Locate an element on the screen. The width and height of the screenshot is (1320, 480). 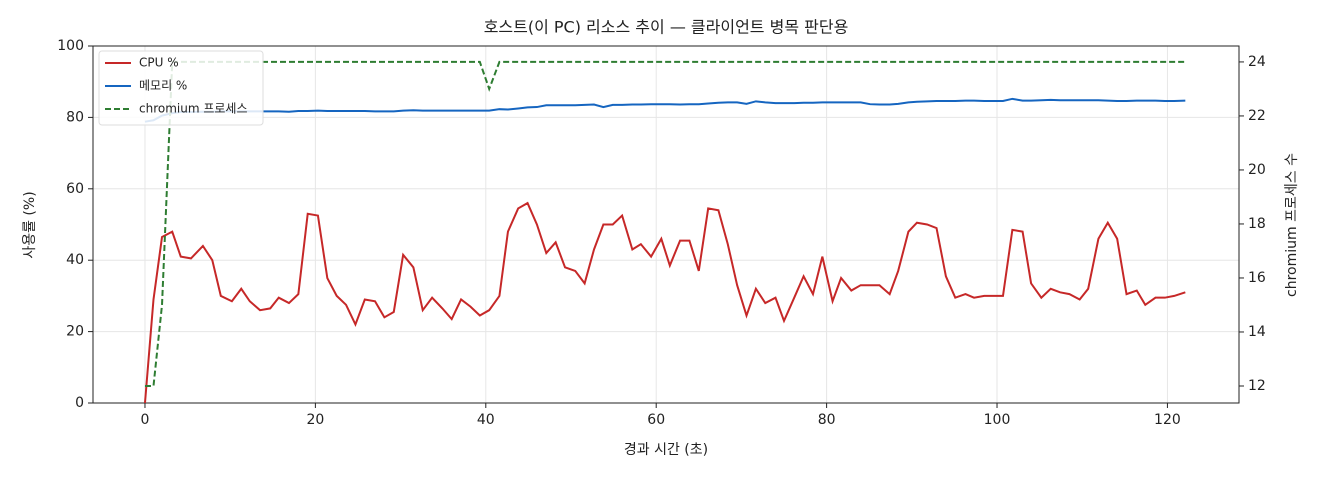
y2-tick-label: 14 is located at coordinates (1257, 332).